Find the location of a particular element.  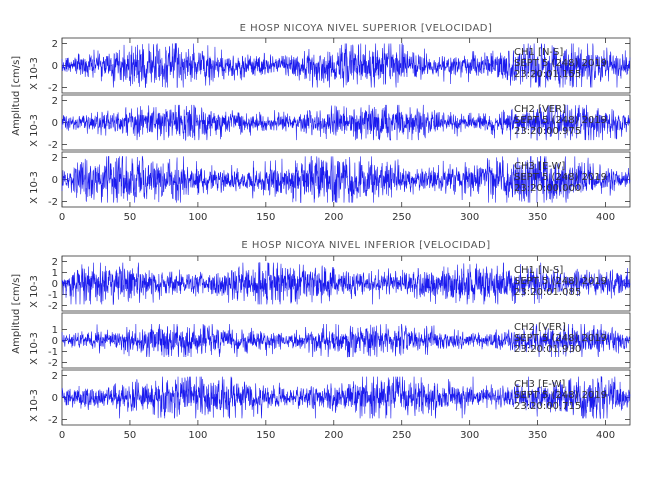

trace-annotation-line: 23:20:00.715 is located at coordinates (547, 406).